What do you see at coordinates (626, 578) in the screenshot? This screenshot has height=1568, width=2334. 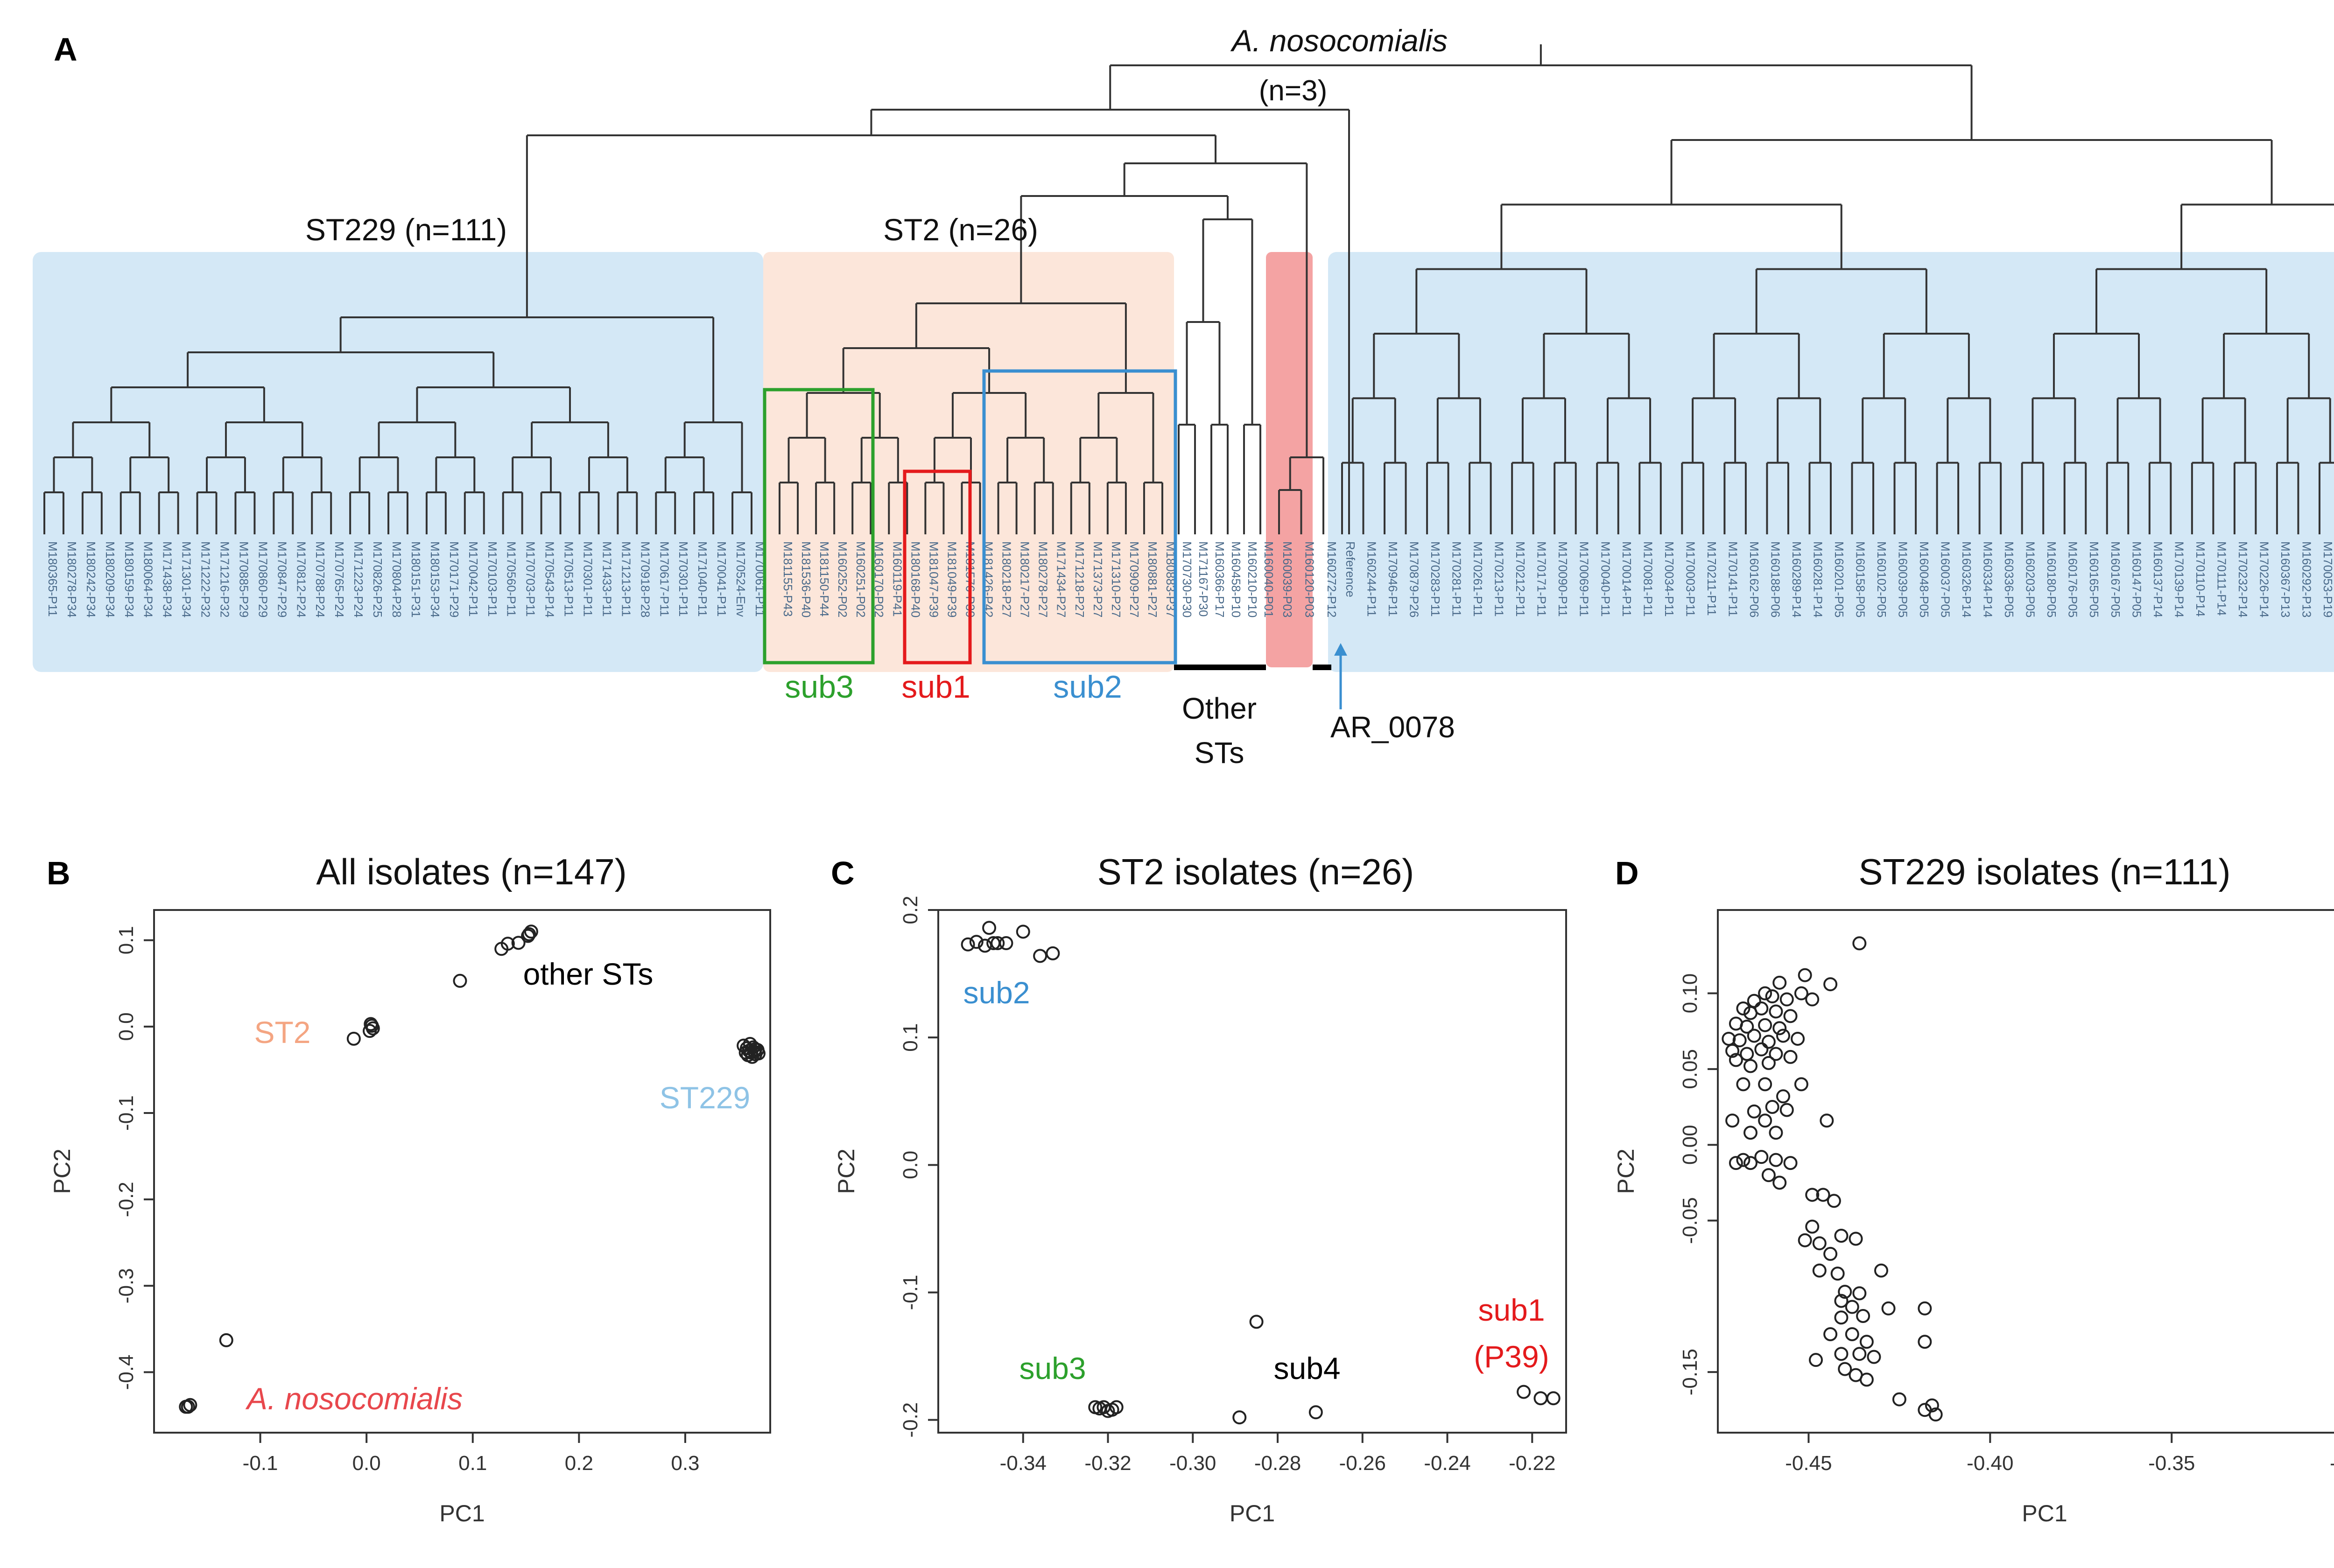 I see `tip-st229-left-label: M171213-P11` at bounding box center [626, 578].